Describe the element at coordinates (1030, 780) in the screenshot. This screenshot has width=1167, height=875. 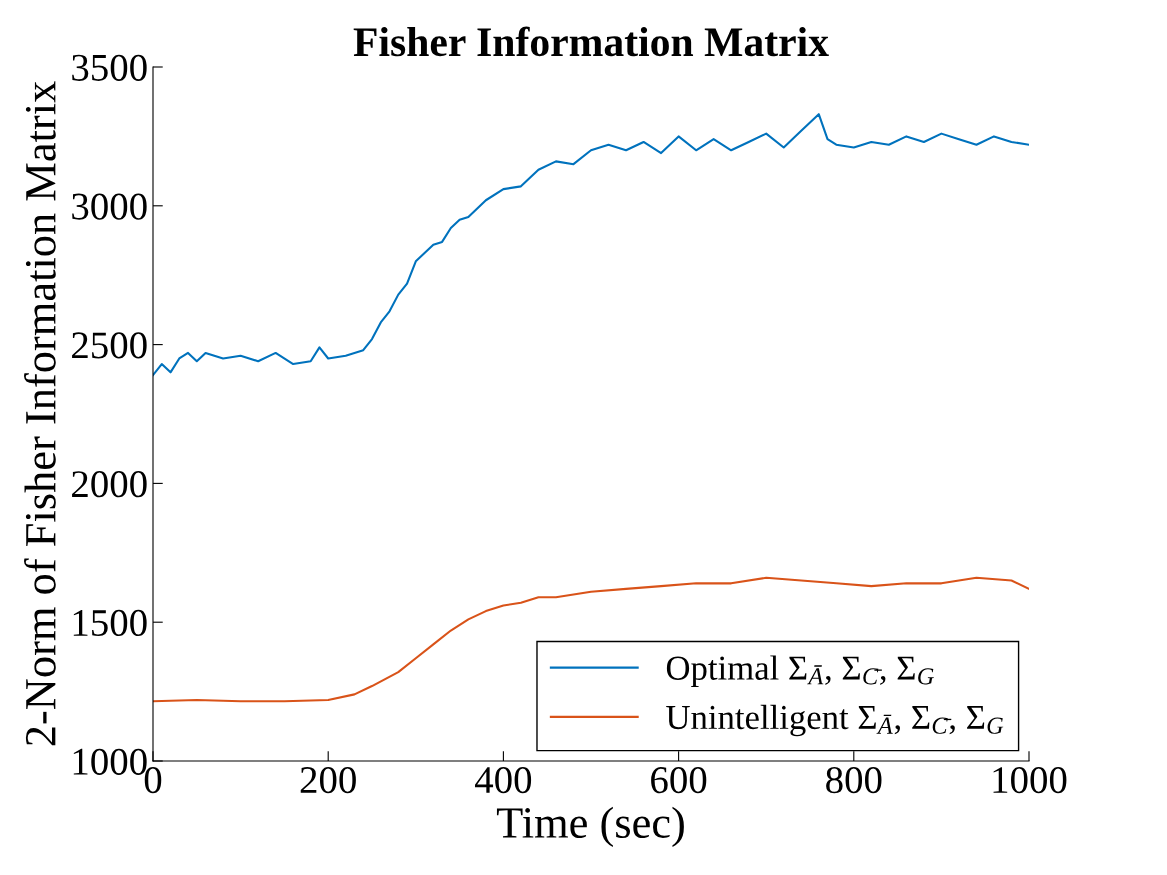
I see `x-tick-label: 1000` at that location.